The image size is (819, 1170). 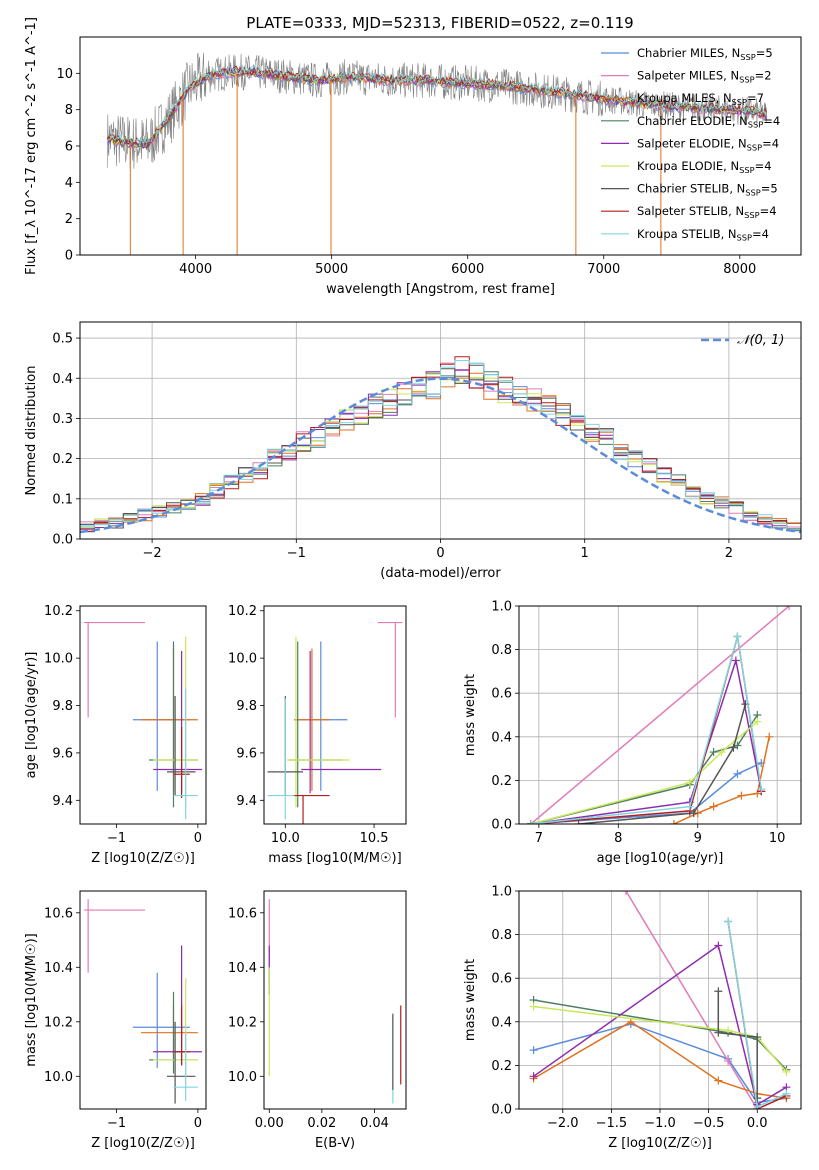 What do you see at coordinates (321, 1123) in the screenshot?
I see `x-tick-label: 0.02` at bounding box center [321, 1123].